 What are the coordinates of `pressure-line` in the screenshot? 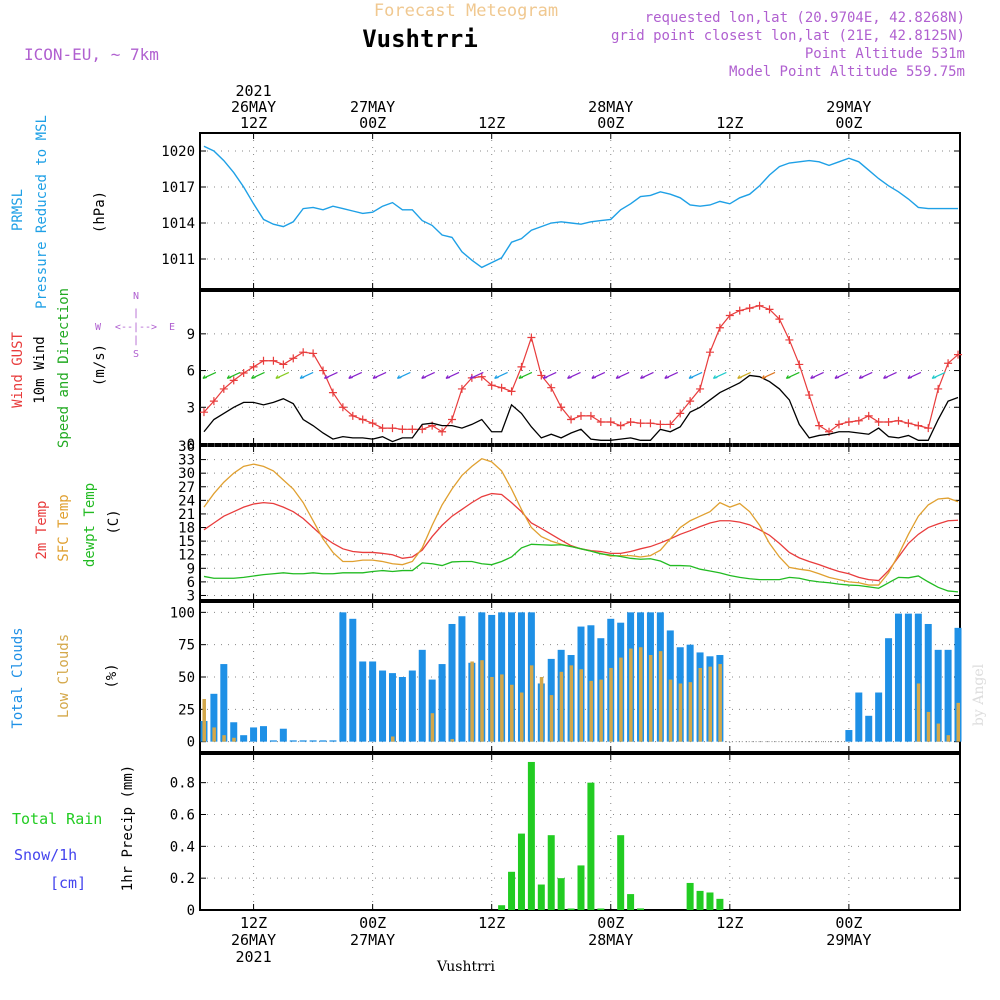 It's located at (581, 207).